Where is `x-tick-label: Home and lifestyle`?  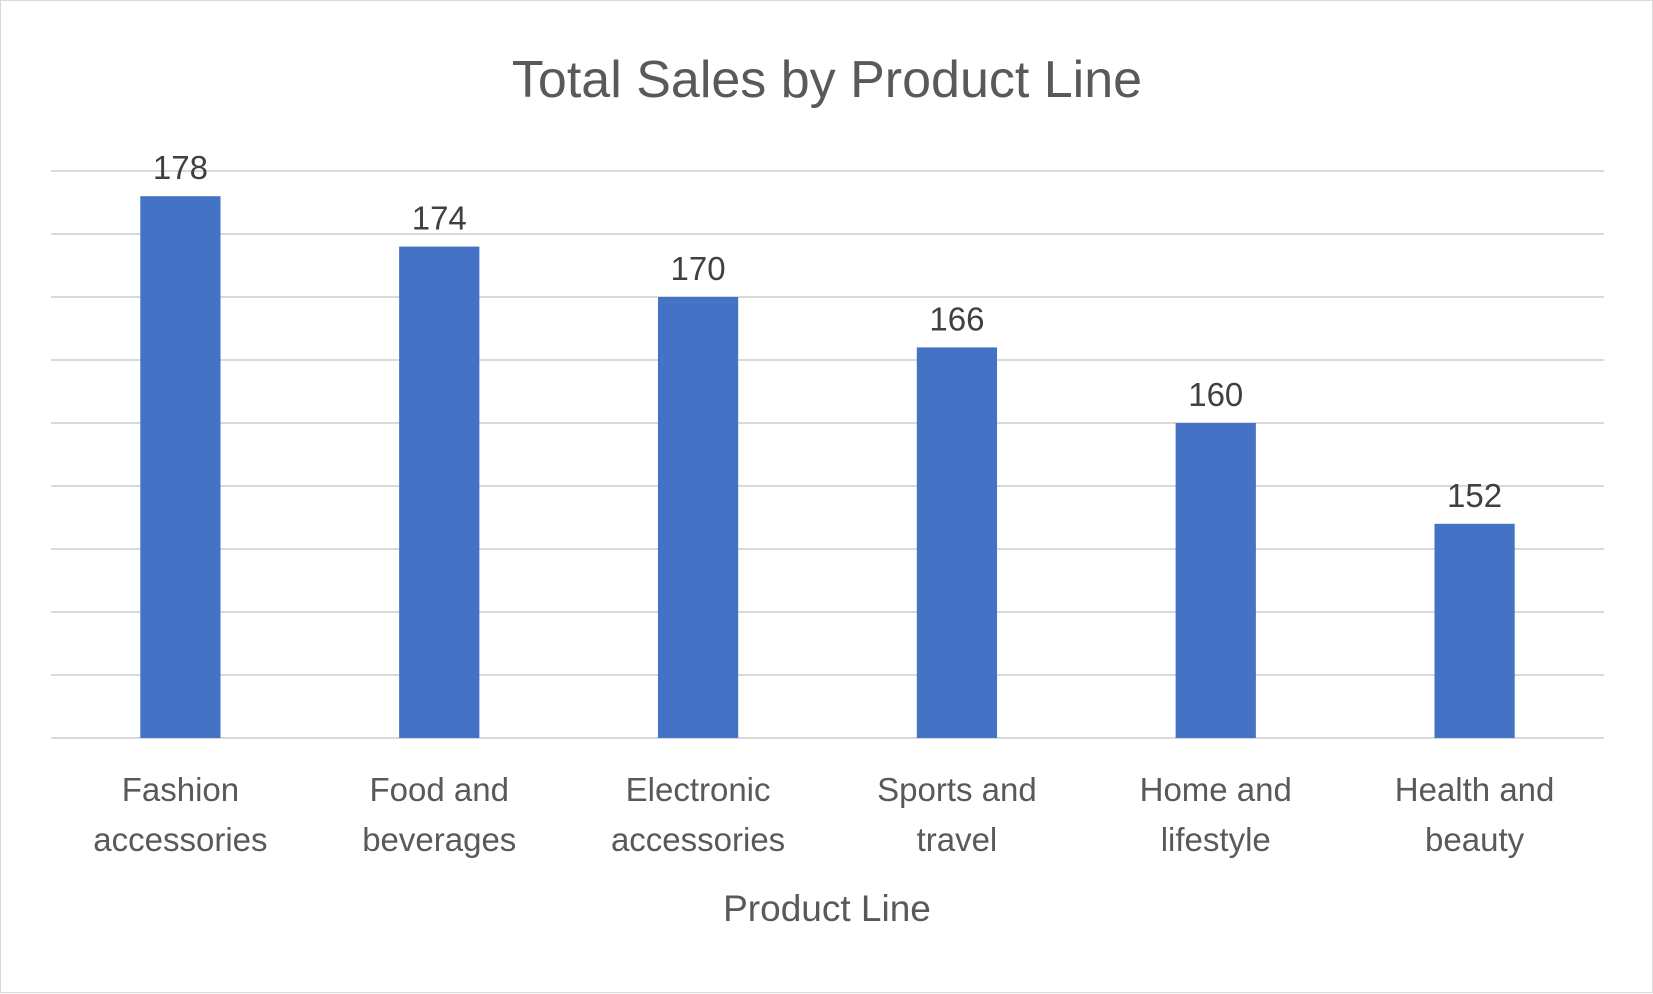
x-tick-label: Home and lifestyle is located at coordinates (1216, 814).